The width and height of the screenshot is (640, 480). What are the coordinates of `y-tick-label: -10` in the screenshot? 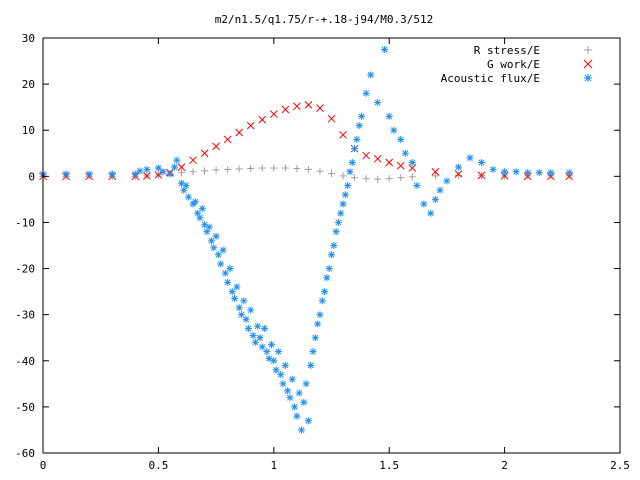 It's located at (25, 222).